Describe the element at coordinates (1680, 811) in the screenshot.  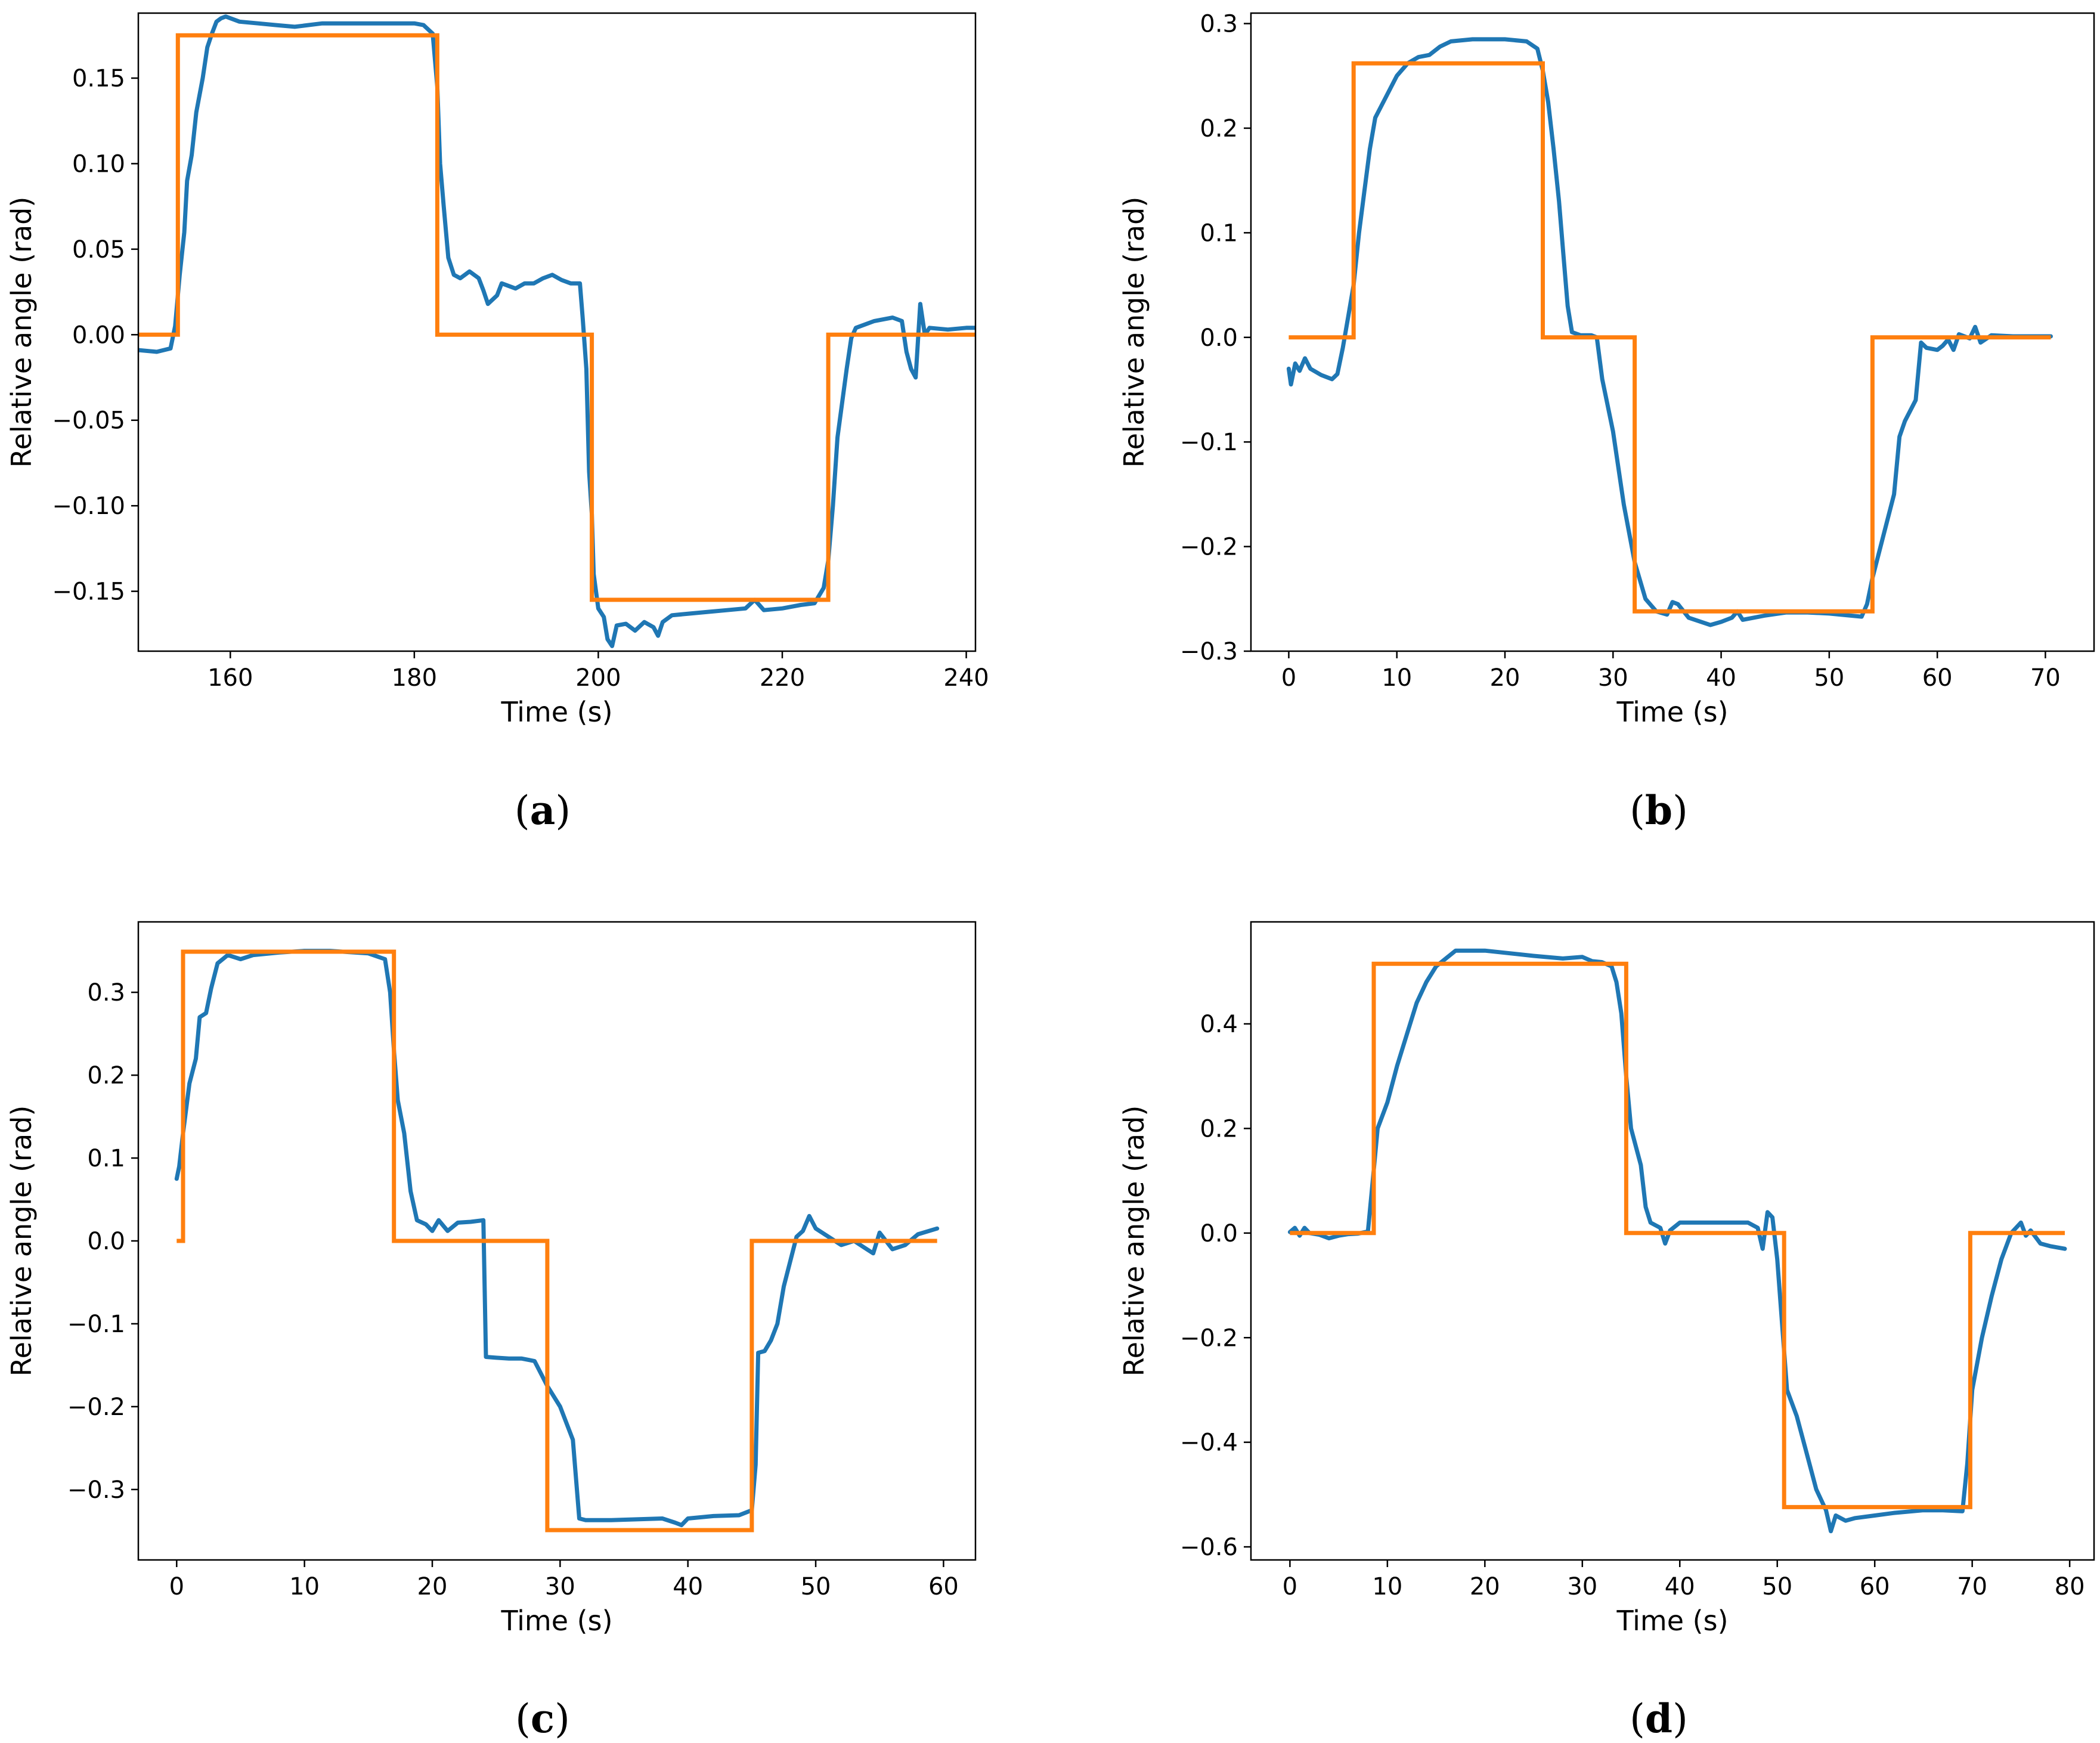
I see `caption-close-paren-b: )` at that location.